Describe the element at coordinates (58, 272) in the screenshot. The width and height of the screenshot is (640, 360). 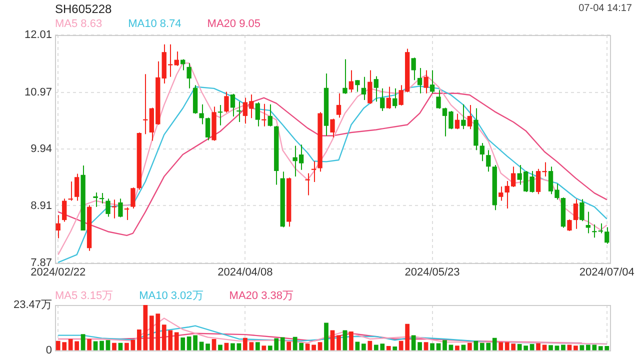
I see `x-tick-label: 2024/02/22` at that location.